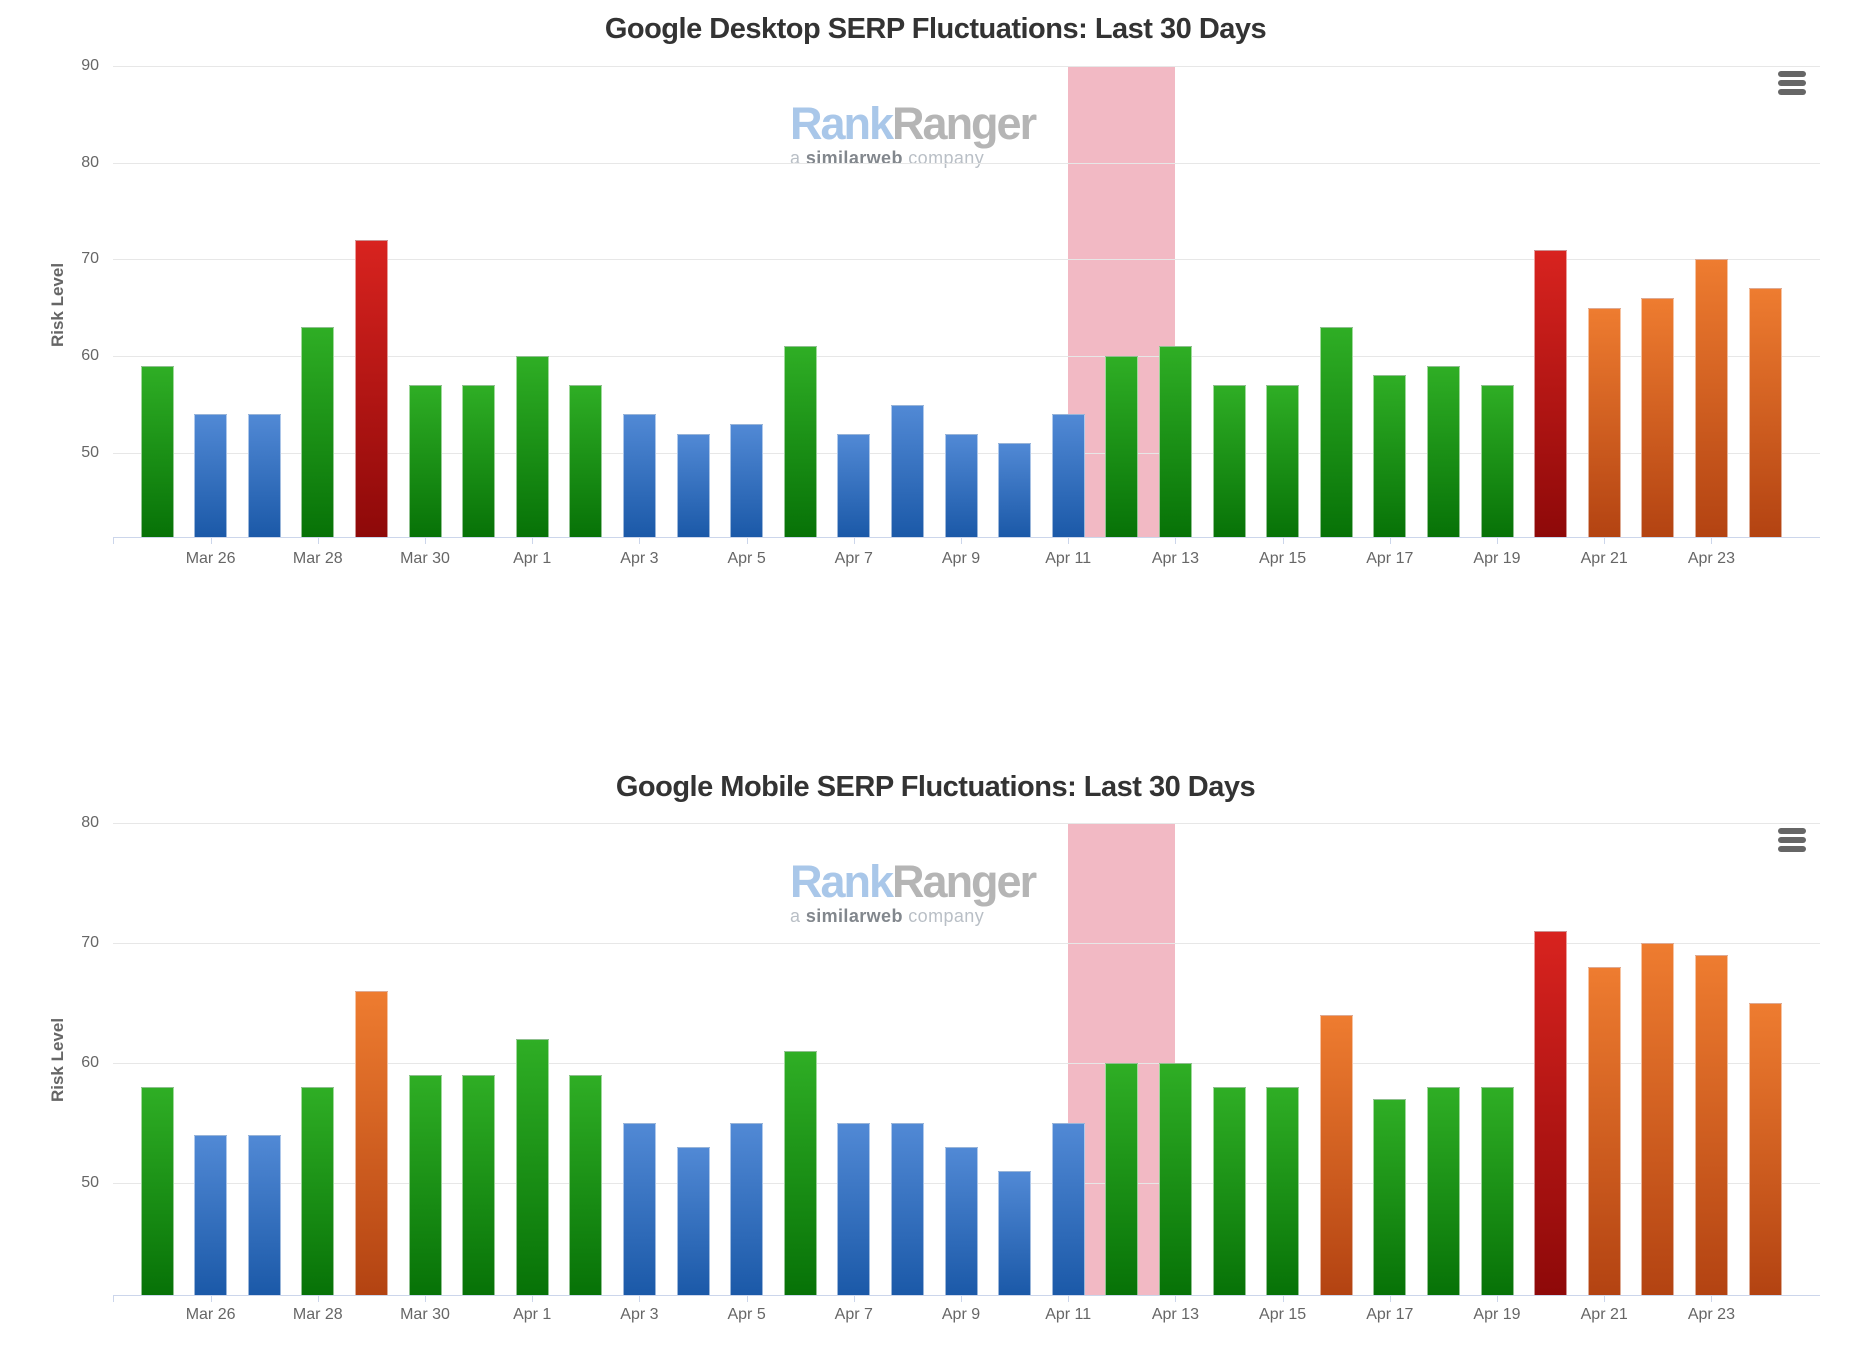  Describe the element at coordinates (57, 305) in the screenshot. I see `y-axis-title: Risk Level` at that location.